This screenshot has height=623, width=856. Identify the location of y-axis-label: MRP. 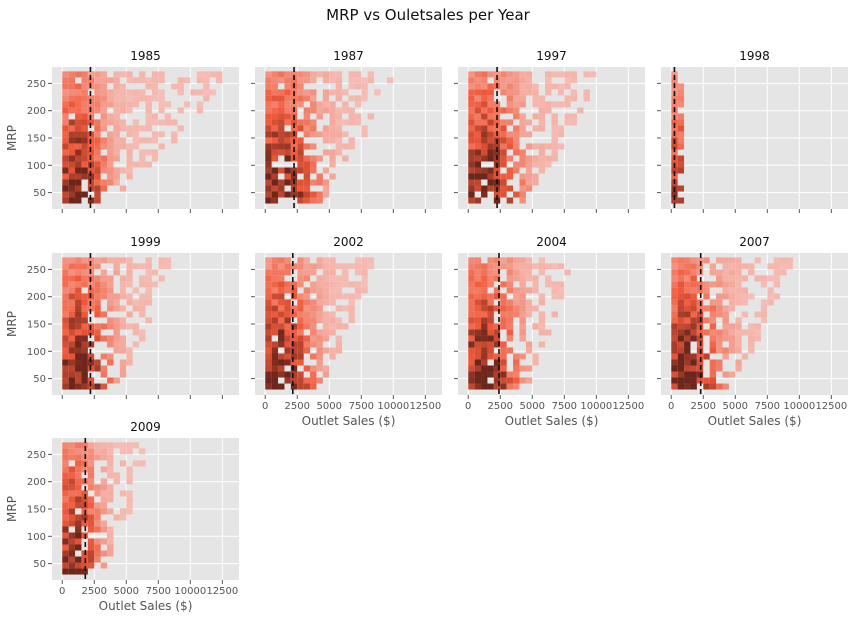
(12, 138).